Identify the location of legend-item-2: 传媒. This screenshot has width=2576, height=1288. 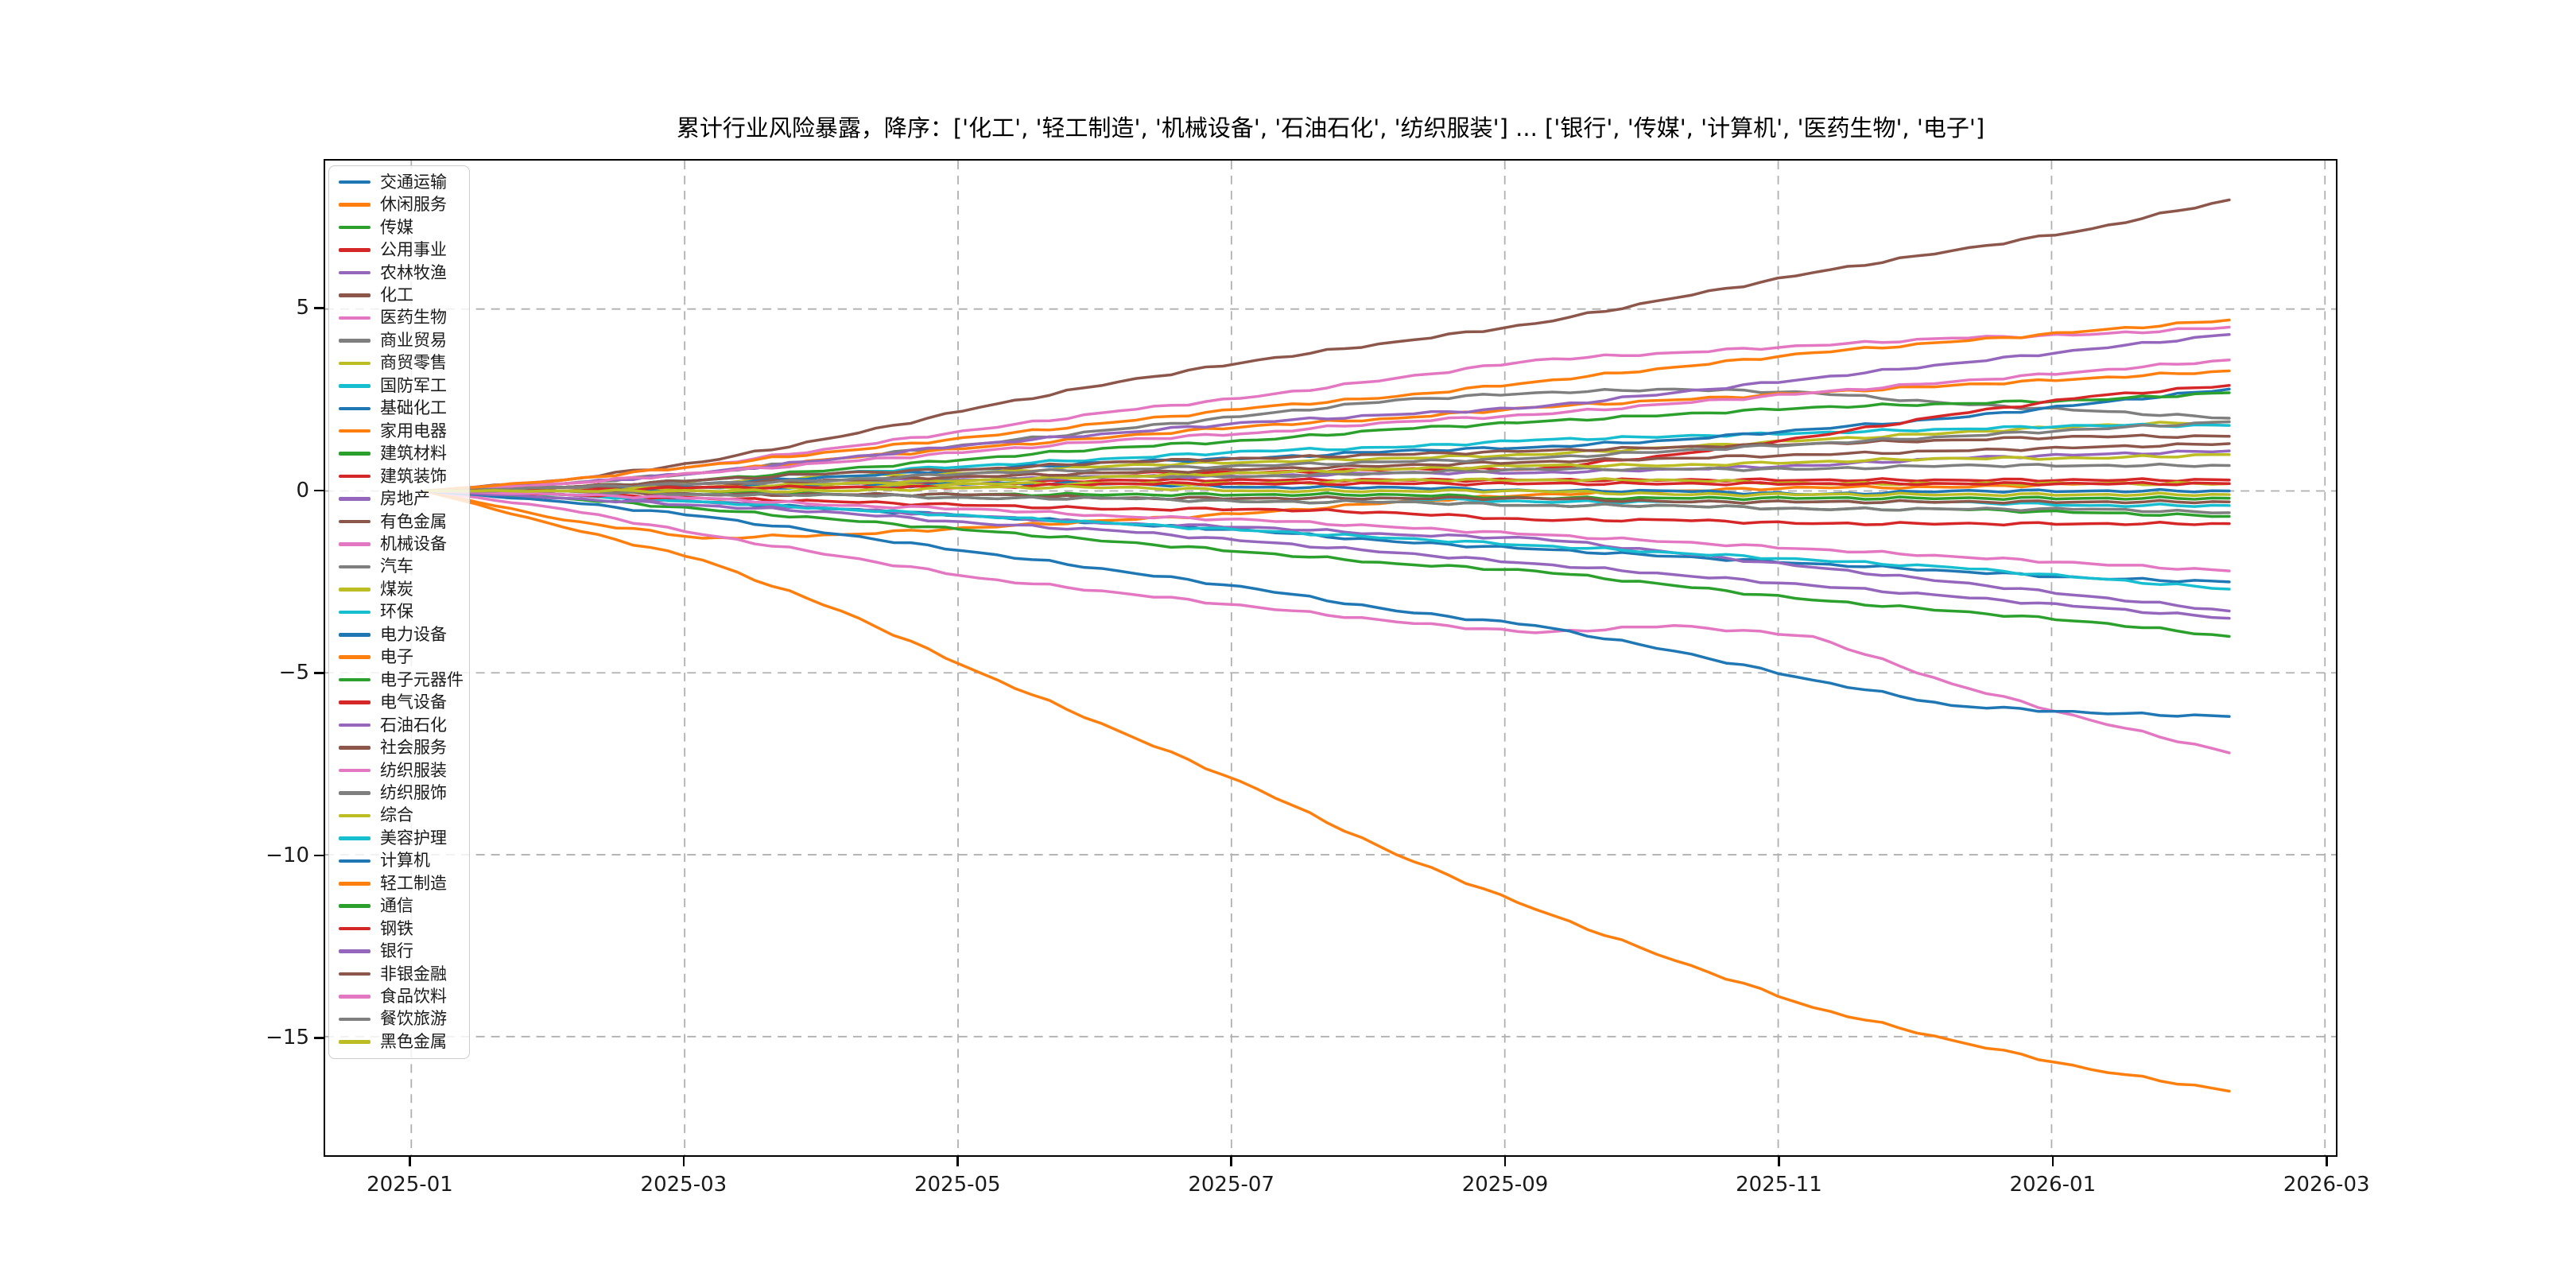
(400, 228).